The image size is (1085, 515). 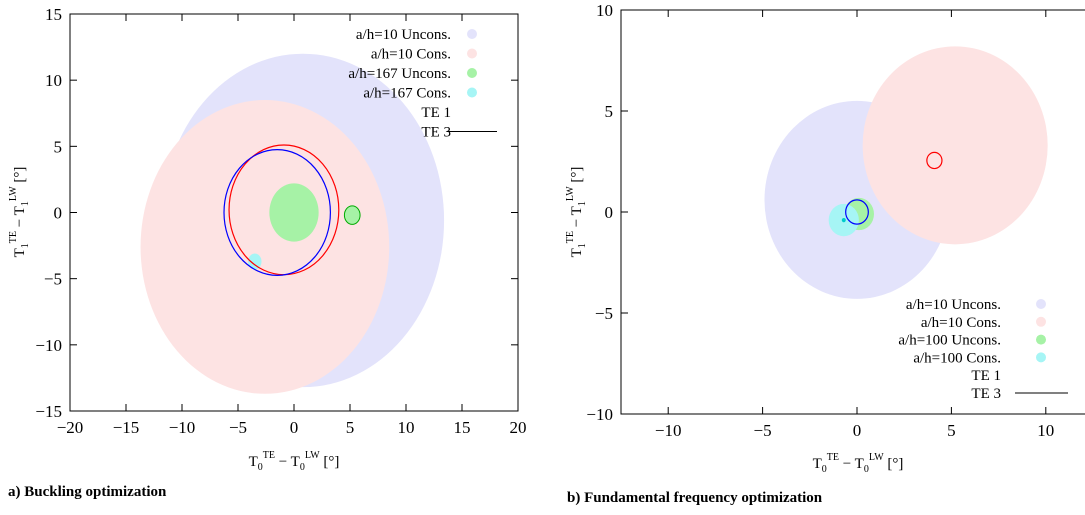 I want to click on plot-area, so click(x=906, y=172).